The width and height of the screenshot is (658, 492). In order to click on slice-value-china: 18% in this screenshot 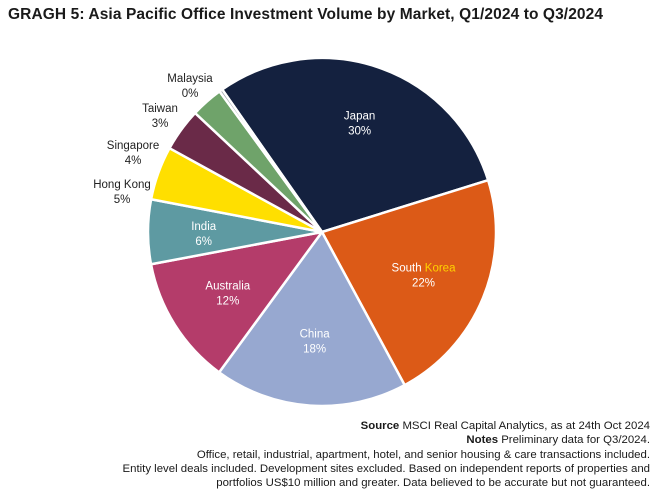, I will do `click(314, 350)`.